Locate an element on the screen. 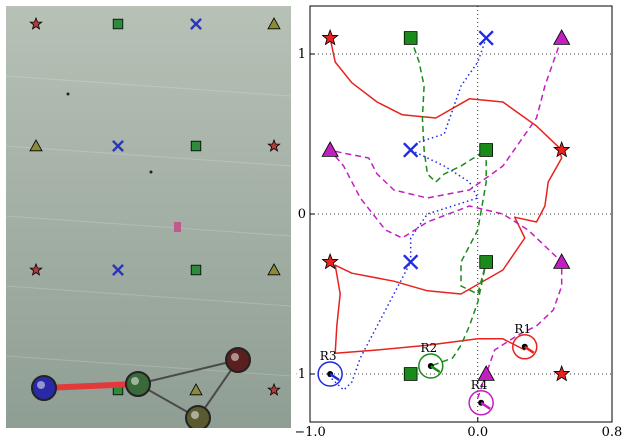 The image size is (626, 442). robot-label: R4 is located at coordinates (479, 385).